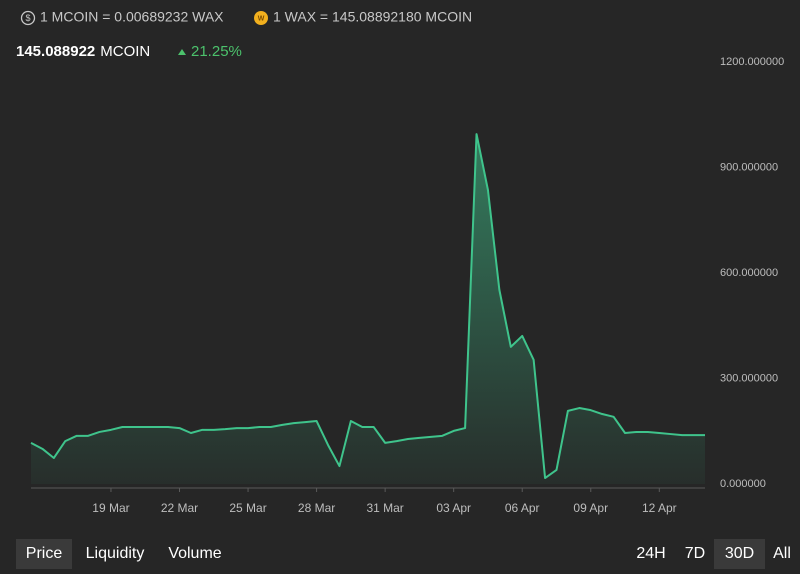 This screenshot has height=574, width=800. Describe the element at coordinates (749, 273) in the screenshot. I see `y-tick-label: 600.000000` at that location.